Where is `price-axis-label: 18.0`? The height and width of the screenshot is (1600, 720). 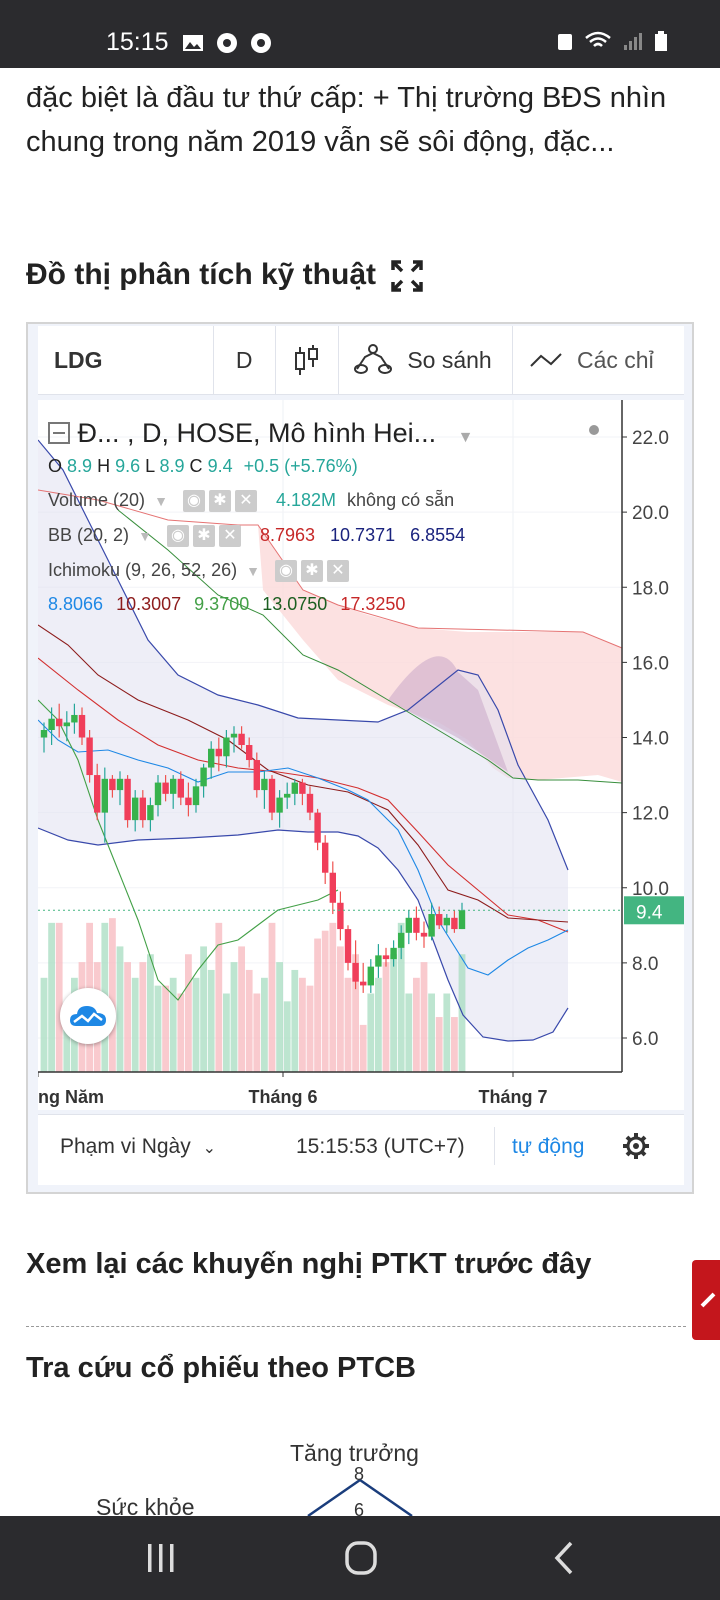
price-axis-label: 18.0 is located at coordinates (650, 588).